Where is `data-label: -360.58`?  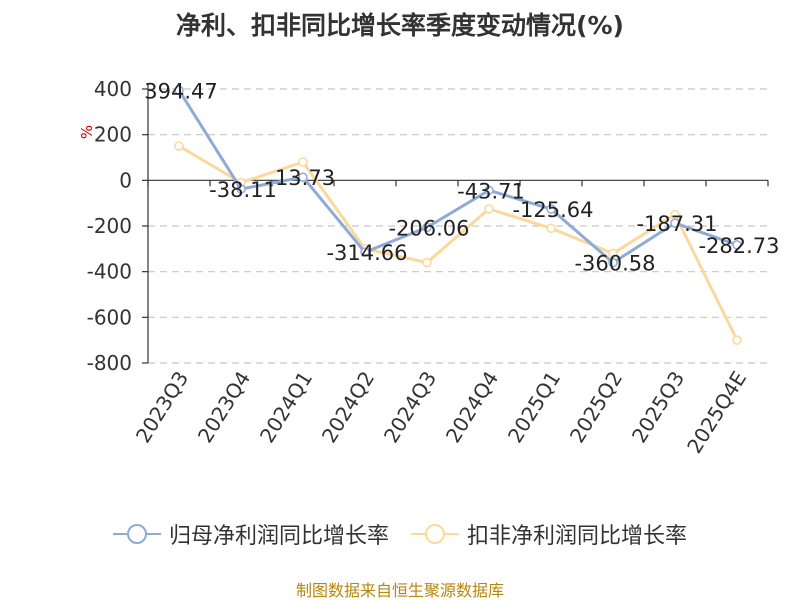
data-label: -360.58 is located at coordinates (614, 264).